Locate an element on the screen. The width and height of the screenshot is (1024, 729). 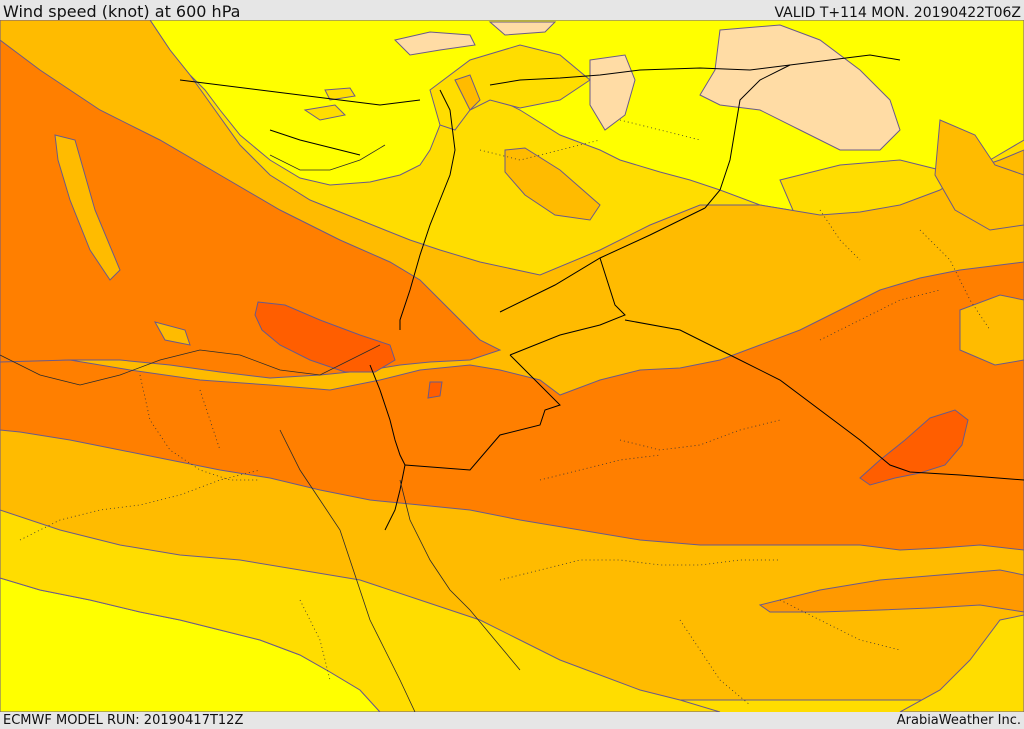
map-title: Wind speed (knot) at 600 hPa is located at coordinates (122, 11).